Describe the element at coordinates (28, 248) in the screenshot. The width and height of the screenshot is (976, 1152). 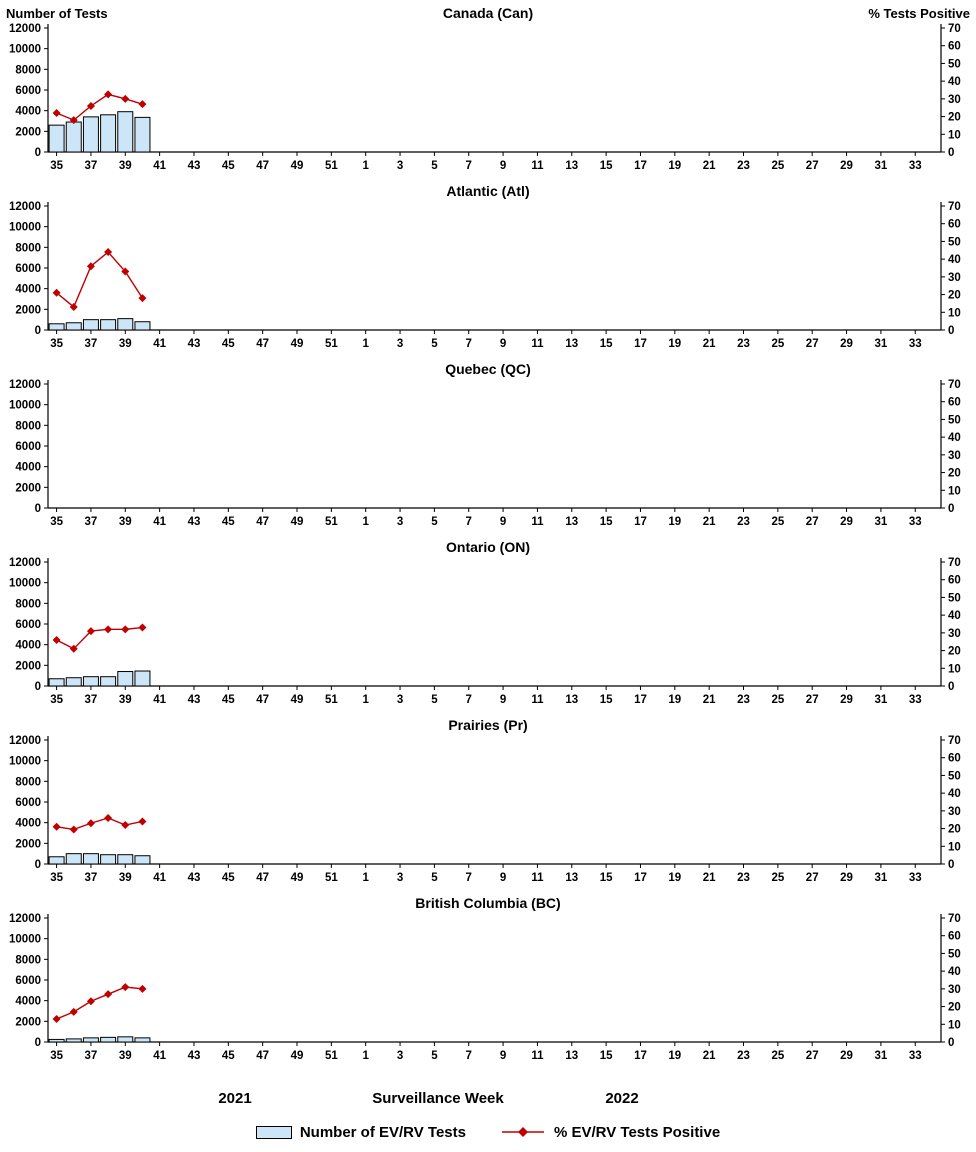
I see `y-tick-label: 8000` at that location.